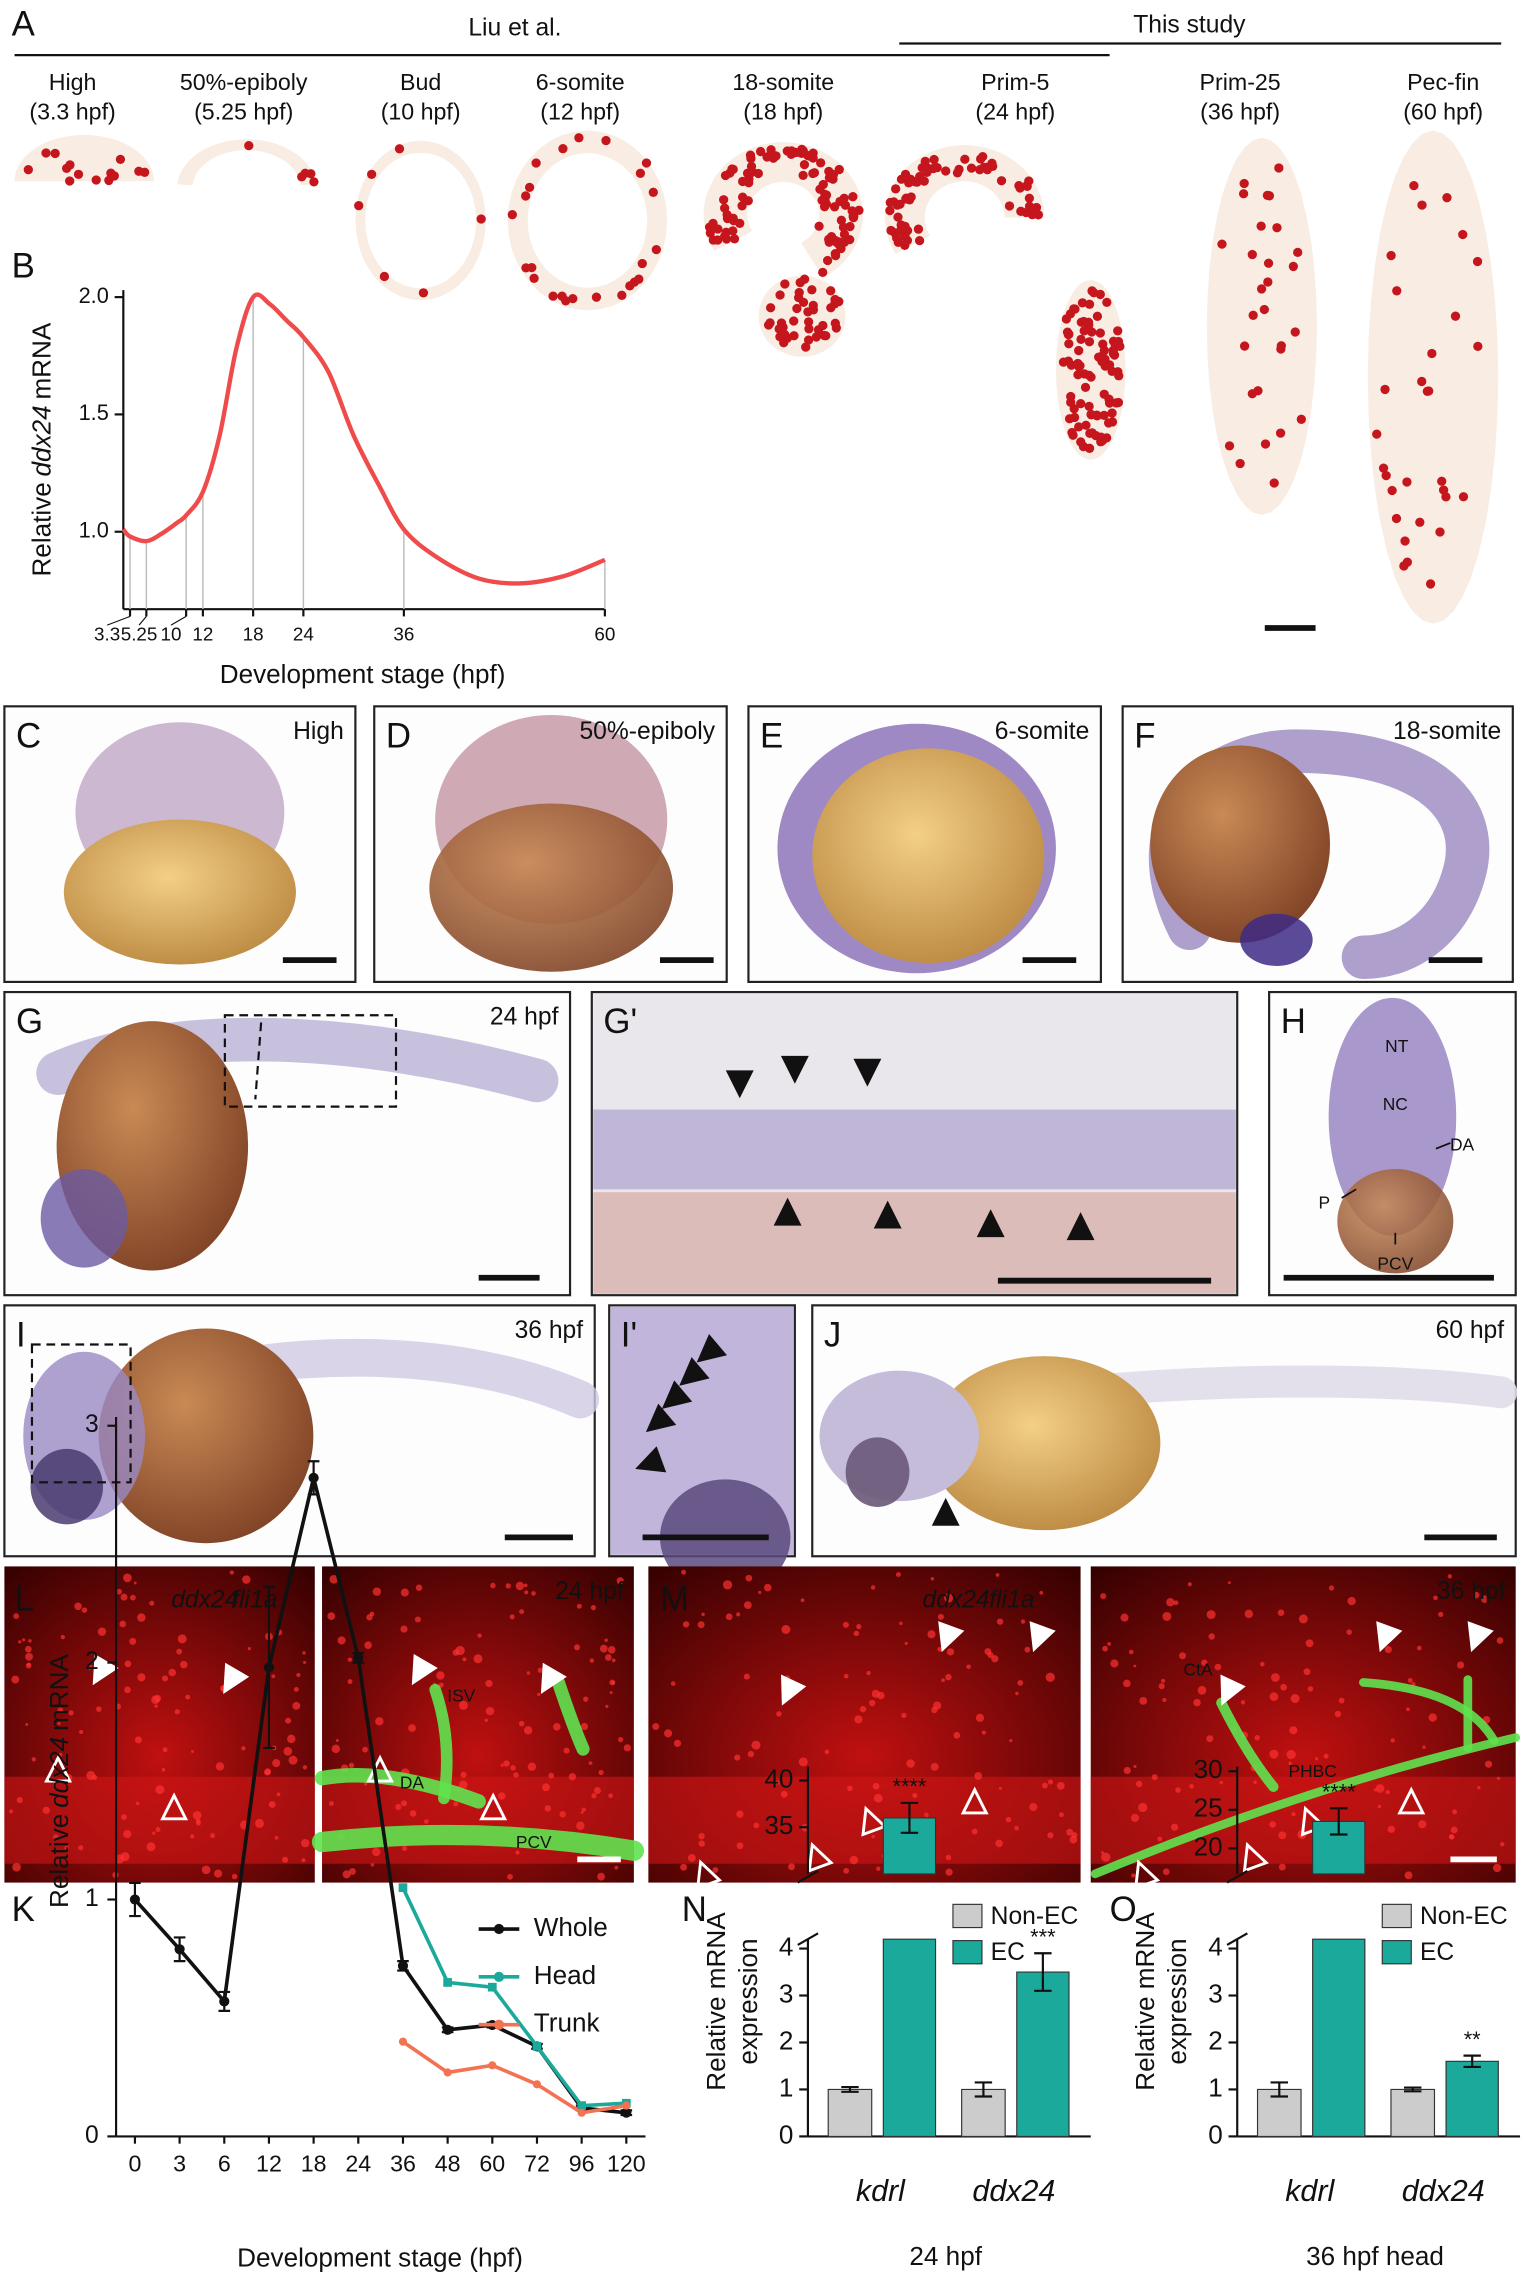 The image size is (1523, 2280). I want to click on bar, so click(1413, 2112).